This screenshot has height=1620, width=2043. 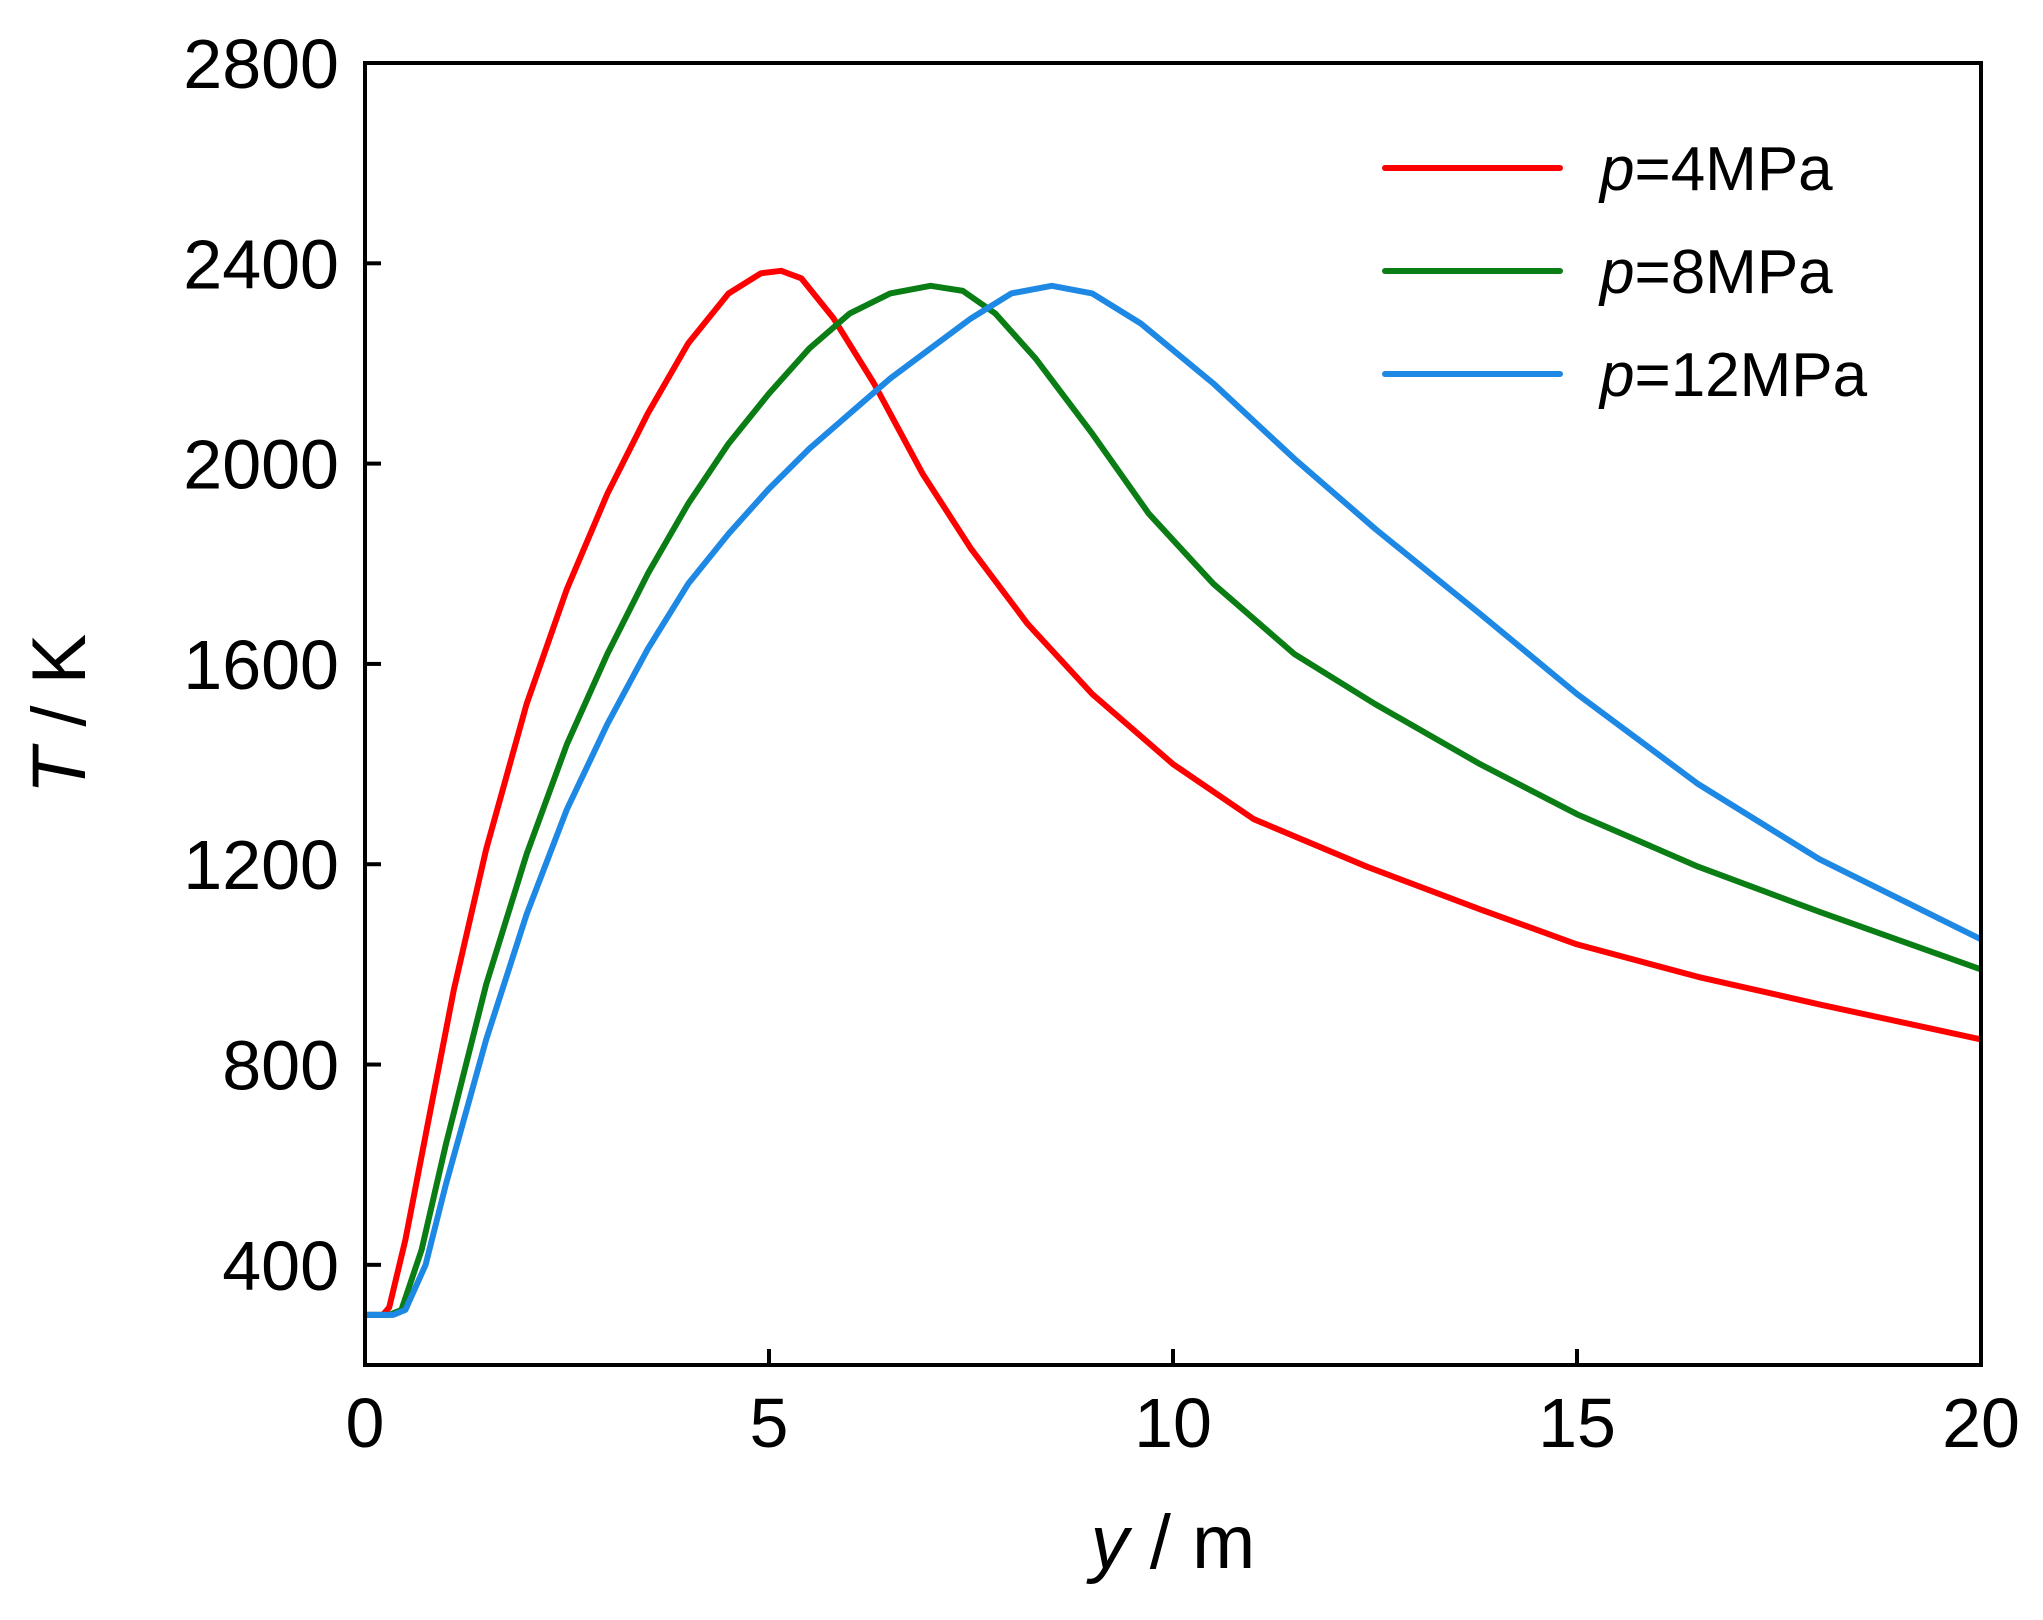 What do you see at coordinates (1109, 1542) in the screenshot?
I see `x-axis-title-variable: y` at bounding box center [1109, 1542].